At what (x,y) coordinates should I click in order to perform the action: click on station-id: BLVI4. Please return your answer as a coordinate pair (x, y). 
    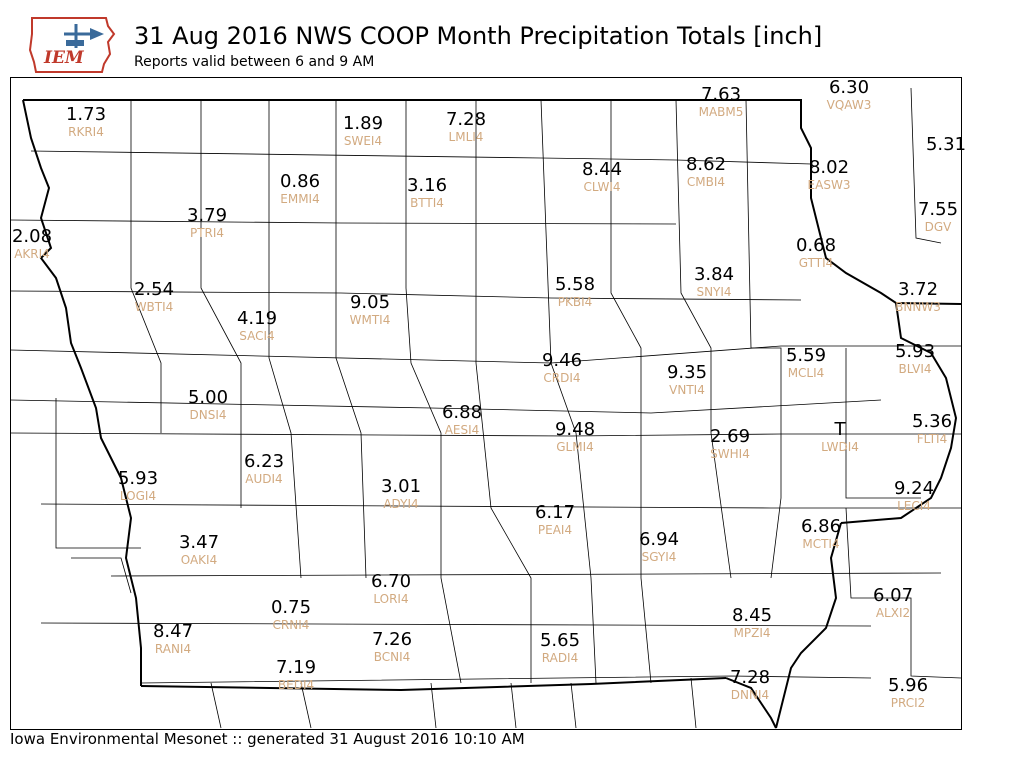
    Looking at the image, I should click on (915, 369).